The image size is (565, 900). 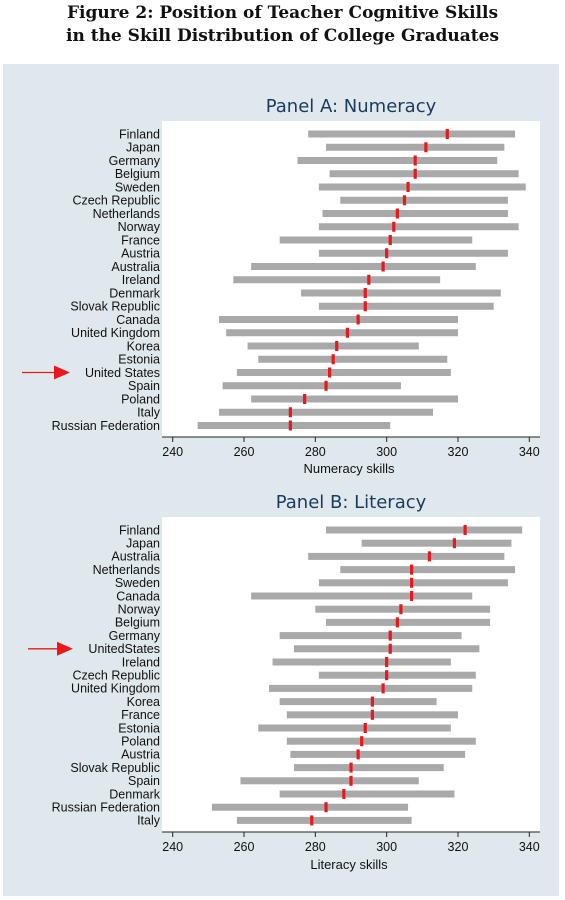 I want to click on category-label: Canada, so click(x=138, y=596).